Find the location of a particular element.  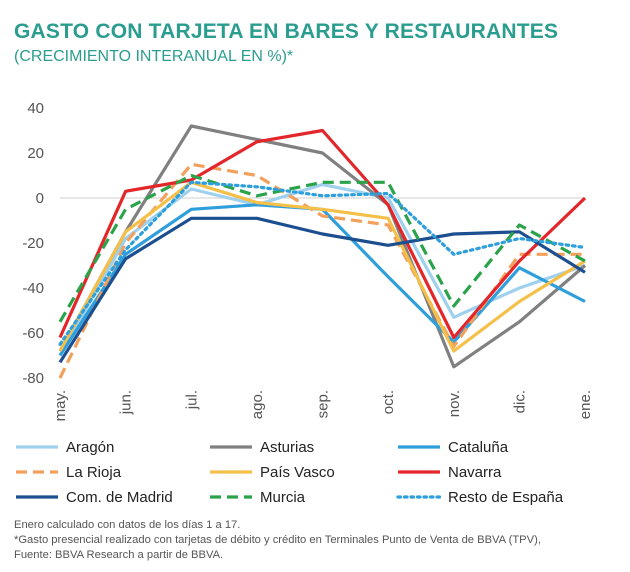

x-tick-label: ene. is located at coordinates (585, 404).